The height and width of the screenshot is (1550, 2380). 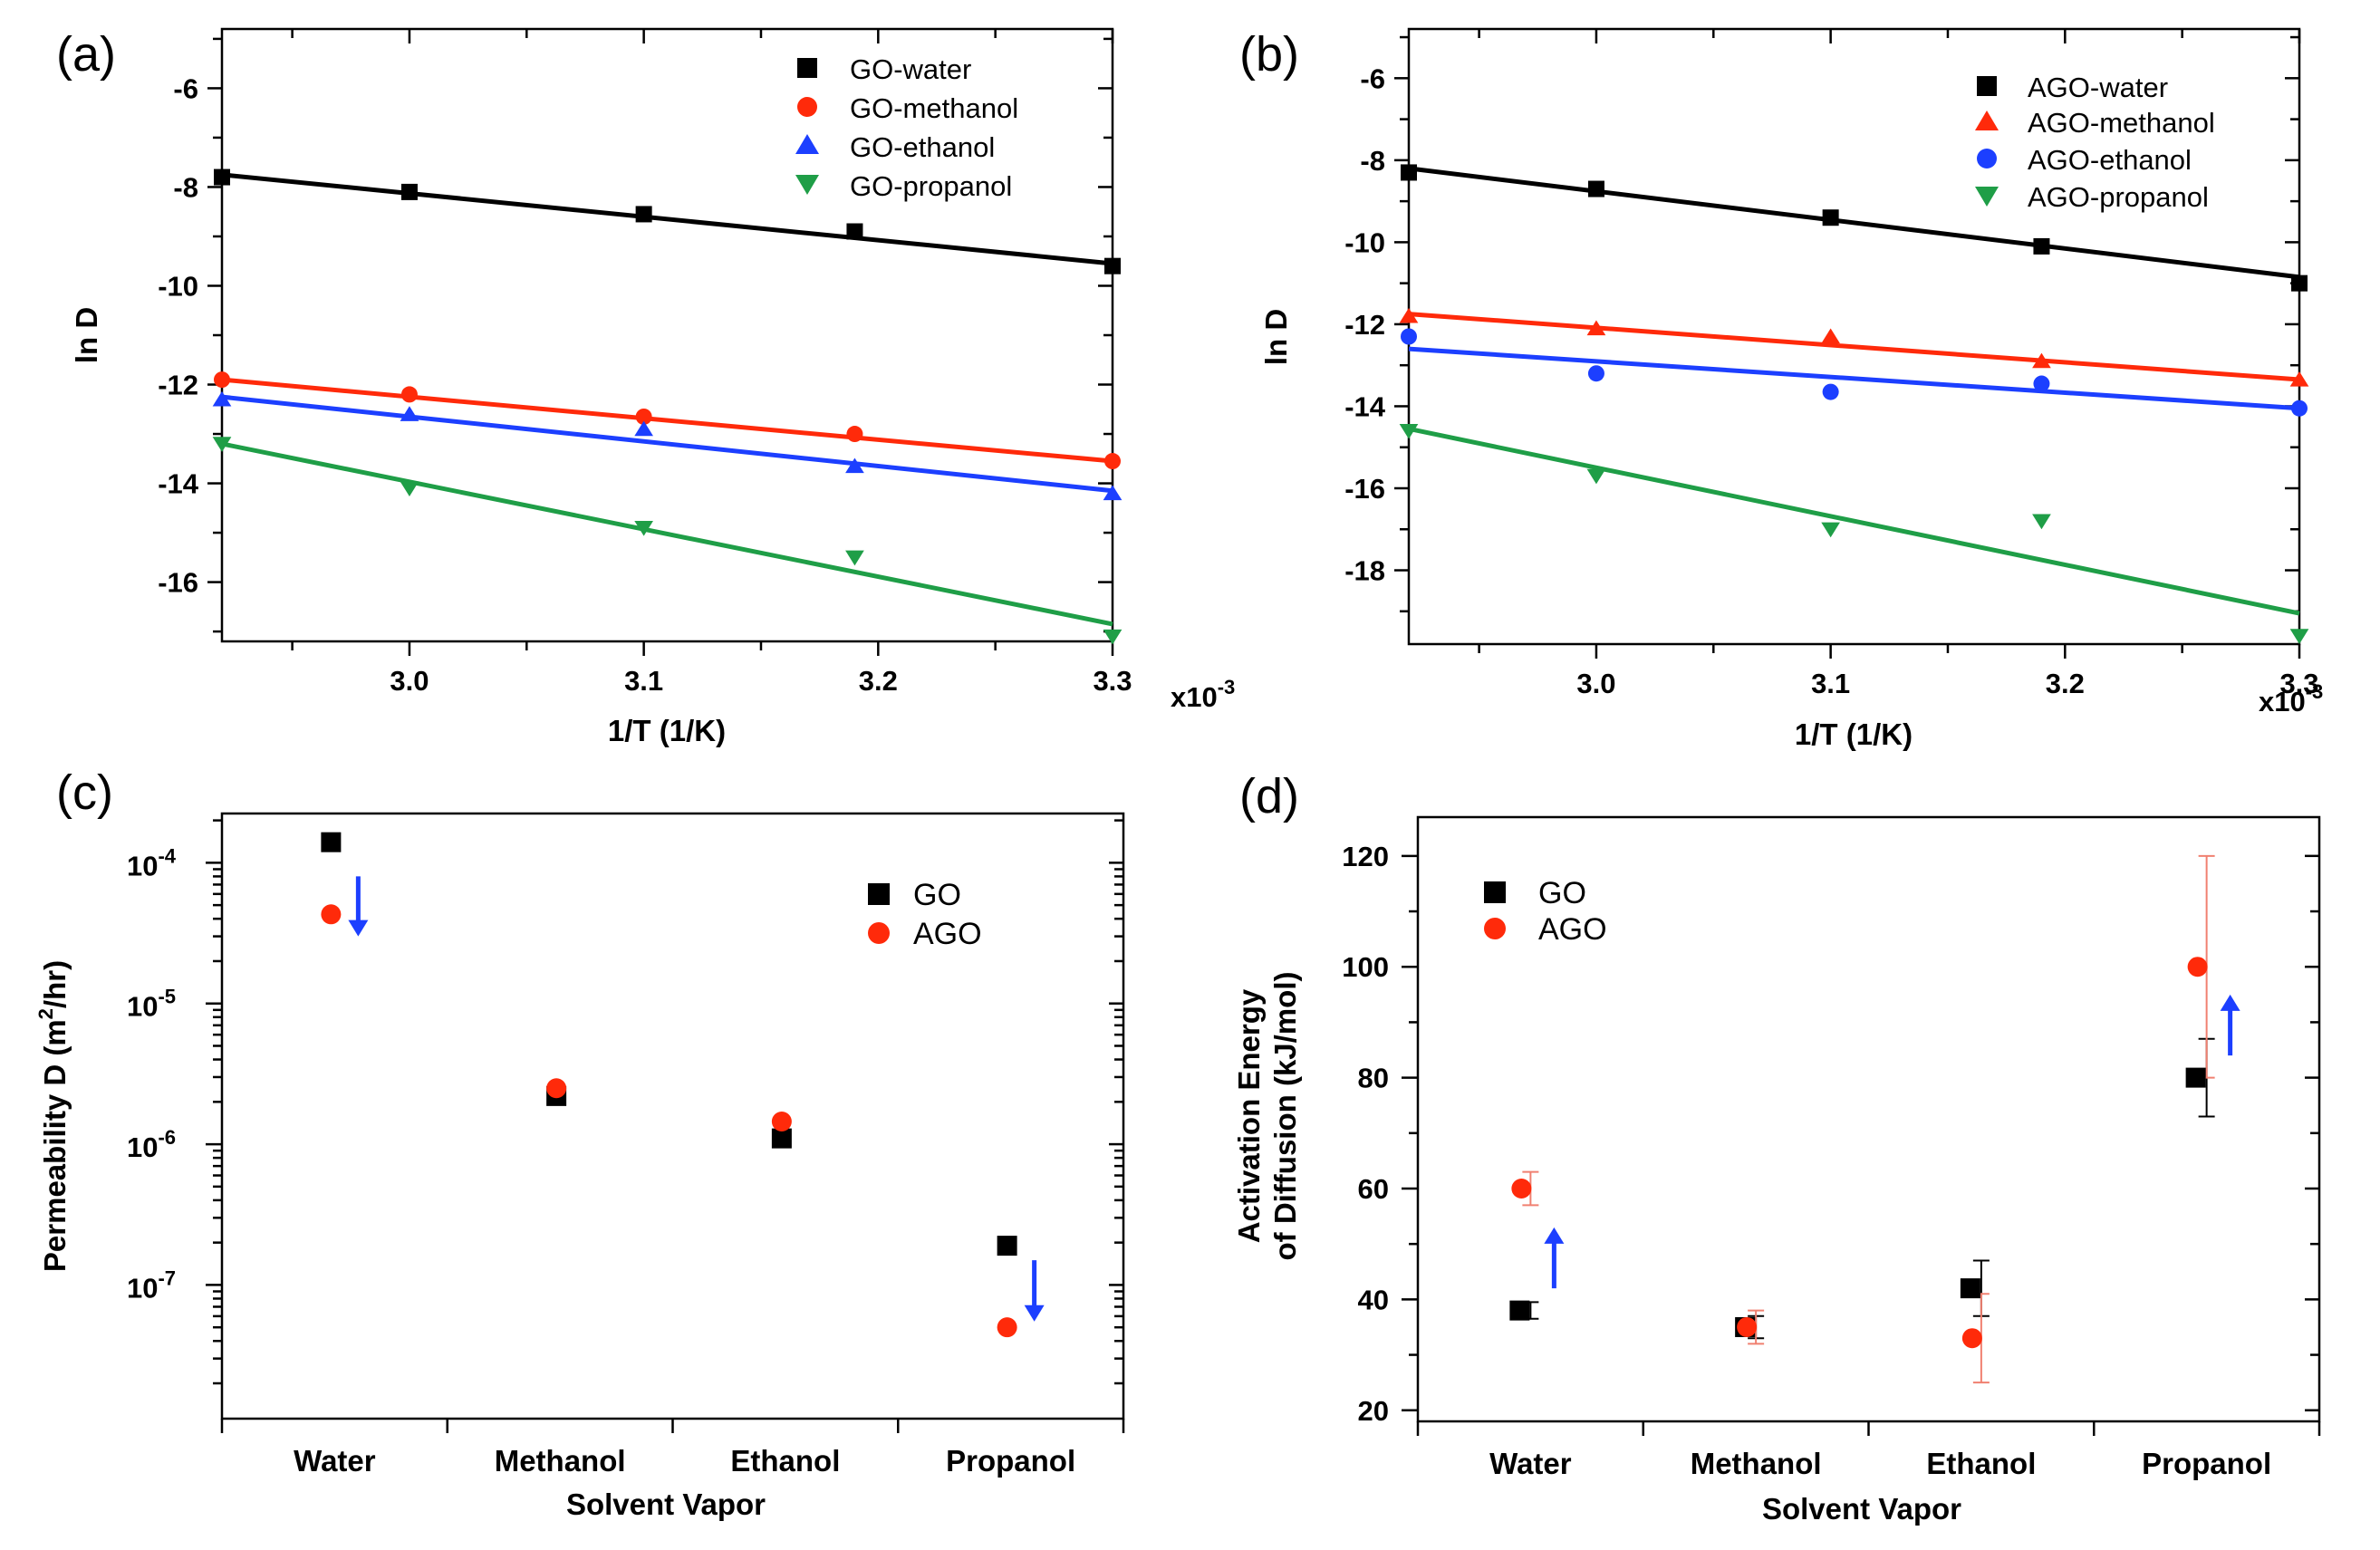 I want to click on panel-c-xlabel: Solvent Vapor, so click(x=666, y=1504).